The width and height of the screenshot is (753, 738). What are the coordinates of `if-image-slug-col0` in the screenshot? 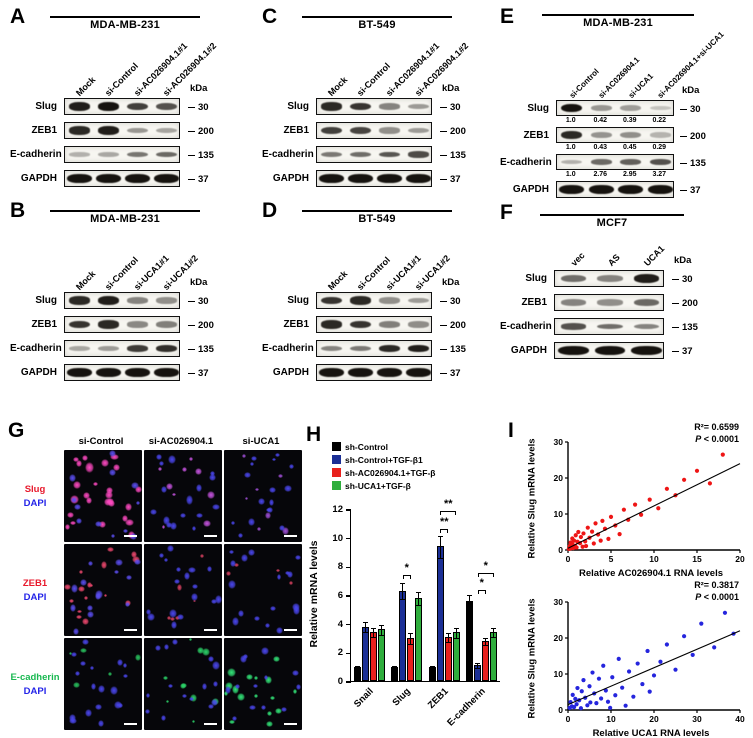 It's located at (103, 496).